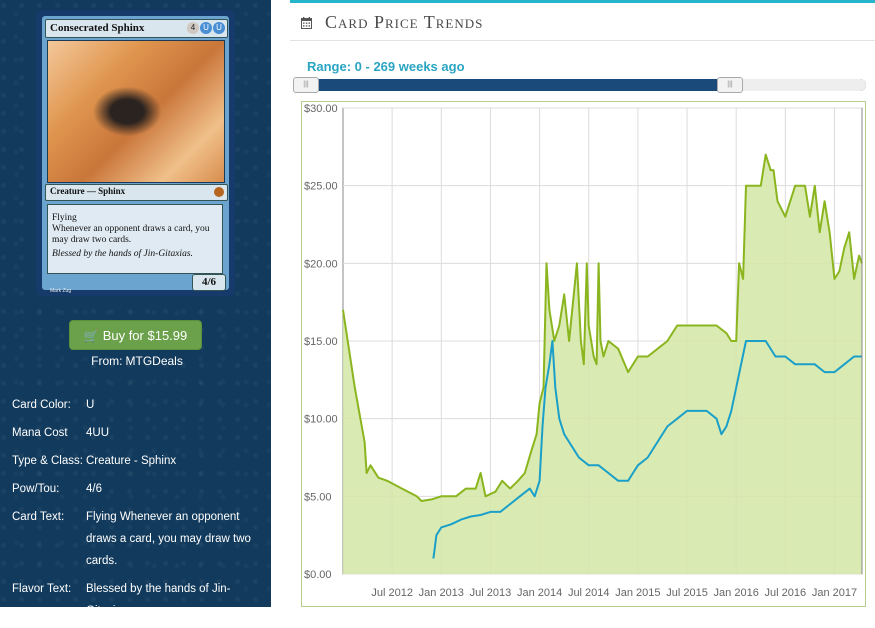 Image resolution: width=875 pixels, height=628 pixels. Describe the element at coordinates (158, 600) in the screenshot. I see `detail-value: Blessed by the hands of Jin-Gitaxias.` at that location.